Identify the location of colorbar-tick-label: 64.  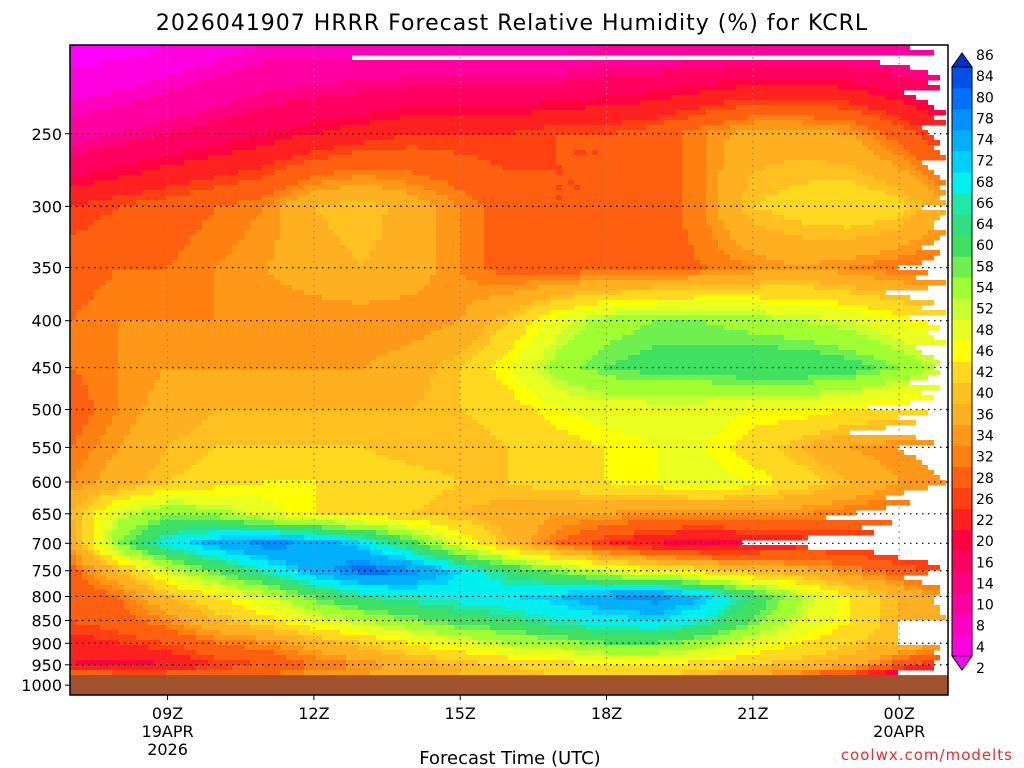
(985, 225).